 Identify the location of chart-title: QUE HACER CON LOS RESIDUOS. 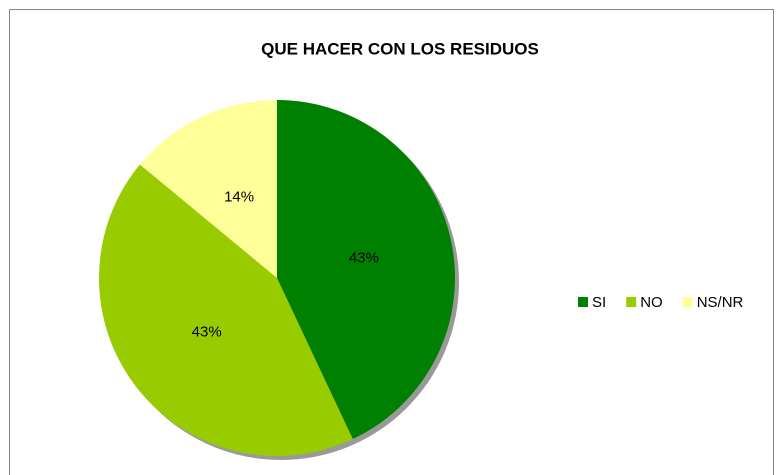
(400, 48).